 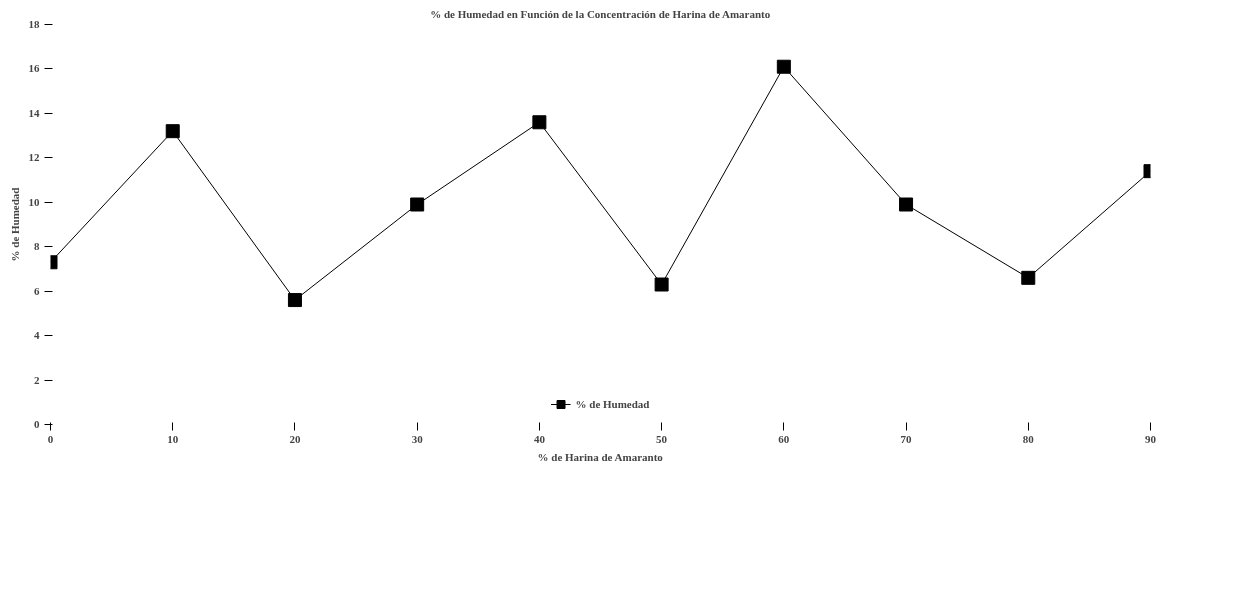 What do you see at coordinates (173, 438) in the screenshot?
I see `x-tick-label: 10` at bounding box center [173, 438].